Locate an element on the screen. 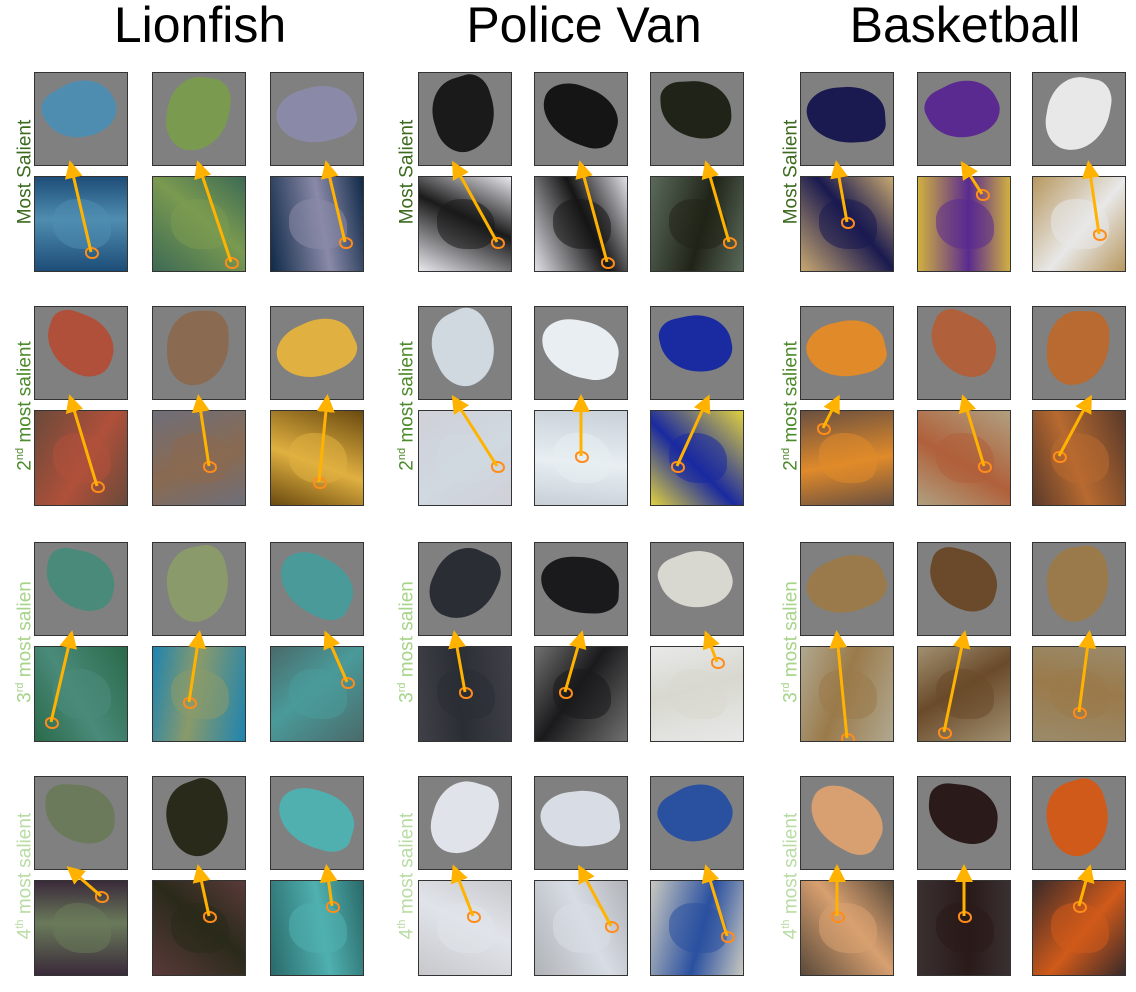  tile-van-r4-c3 is located at coordinates (697, 876).